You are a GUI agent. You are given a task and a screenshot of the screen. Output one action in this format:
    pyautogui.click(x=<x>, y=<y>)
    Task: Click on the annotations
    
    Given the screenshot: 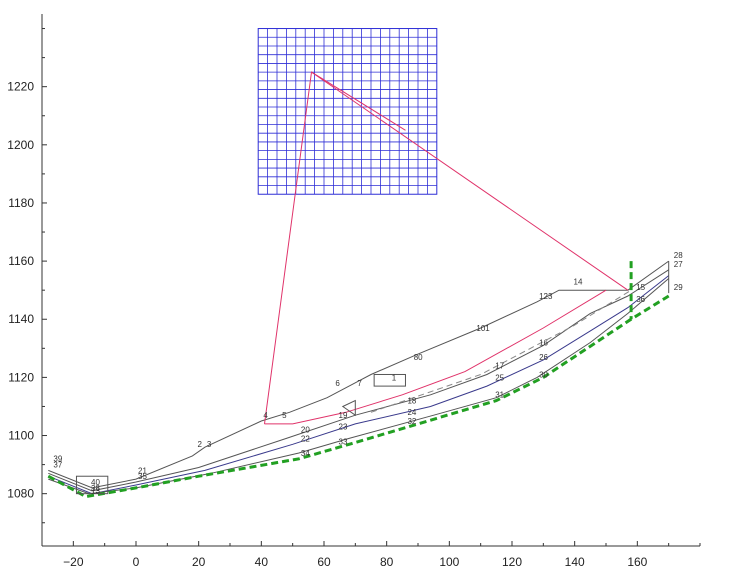 What is the action you would take?
    pyautogui.click(x=240, y=434)
    